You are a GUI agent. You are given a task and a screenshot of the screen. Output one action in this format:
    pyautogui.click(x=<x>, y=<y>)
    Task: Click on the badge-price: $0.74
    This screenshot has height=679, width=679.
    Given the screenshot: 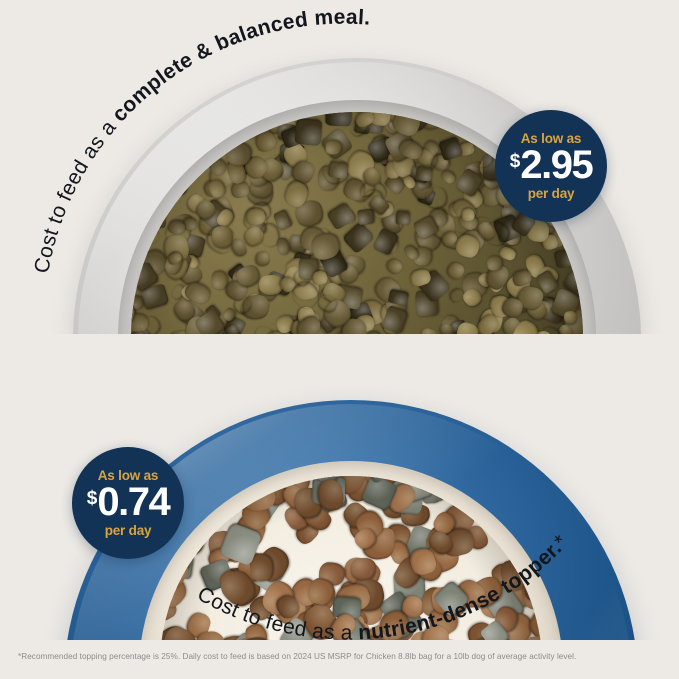 What is the action you would take?
    pyautogui.click(x=128, y=502)
    